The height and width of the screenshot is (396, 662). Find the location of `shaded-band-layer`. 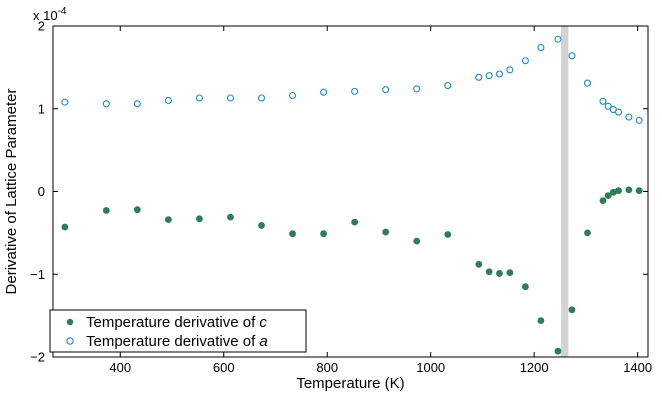

shaded-band-layer is located at coordinates (565, 191).